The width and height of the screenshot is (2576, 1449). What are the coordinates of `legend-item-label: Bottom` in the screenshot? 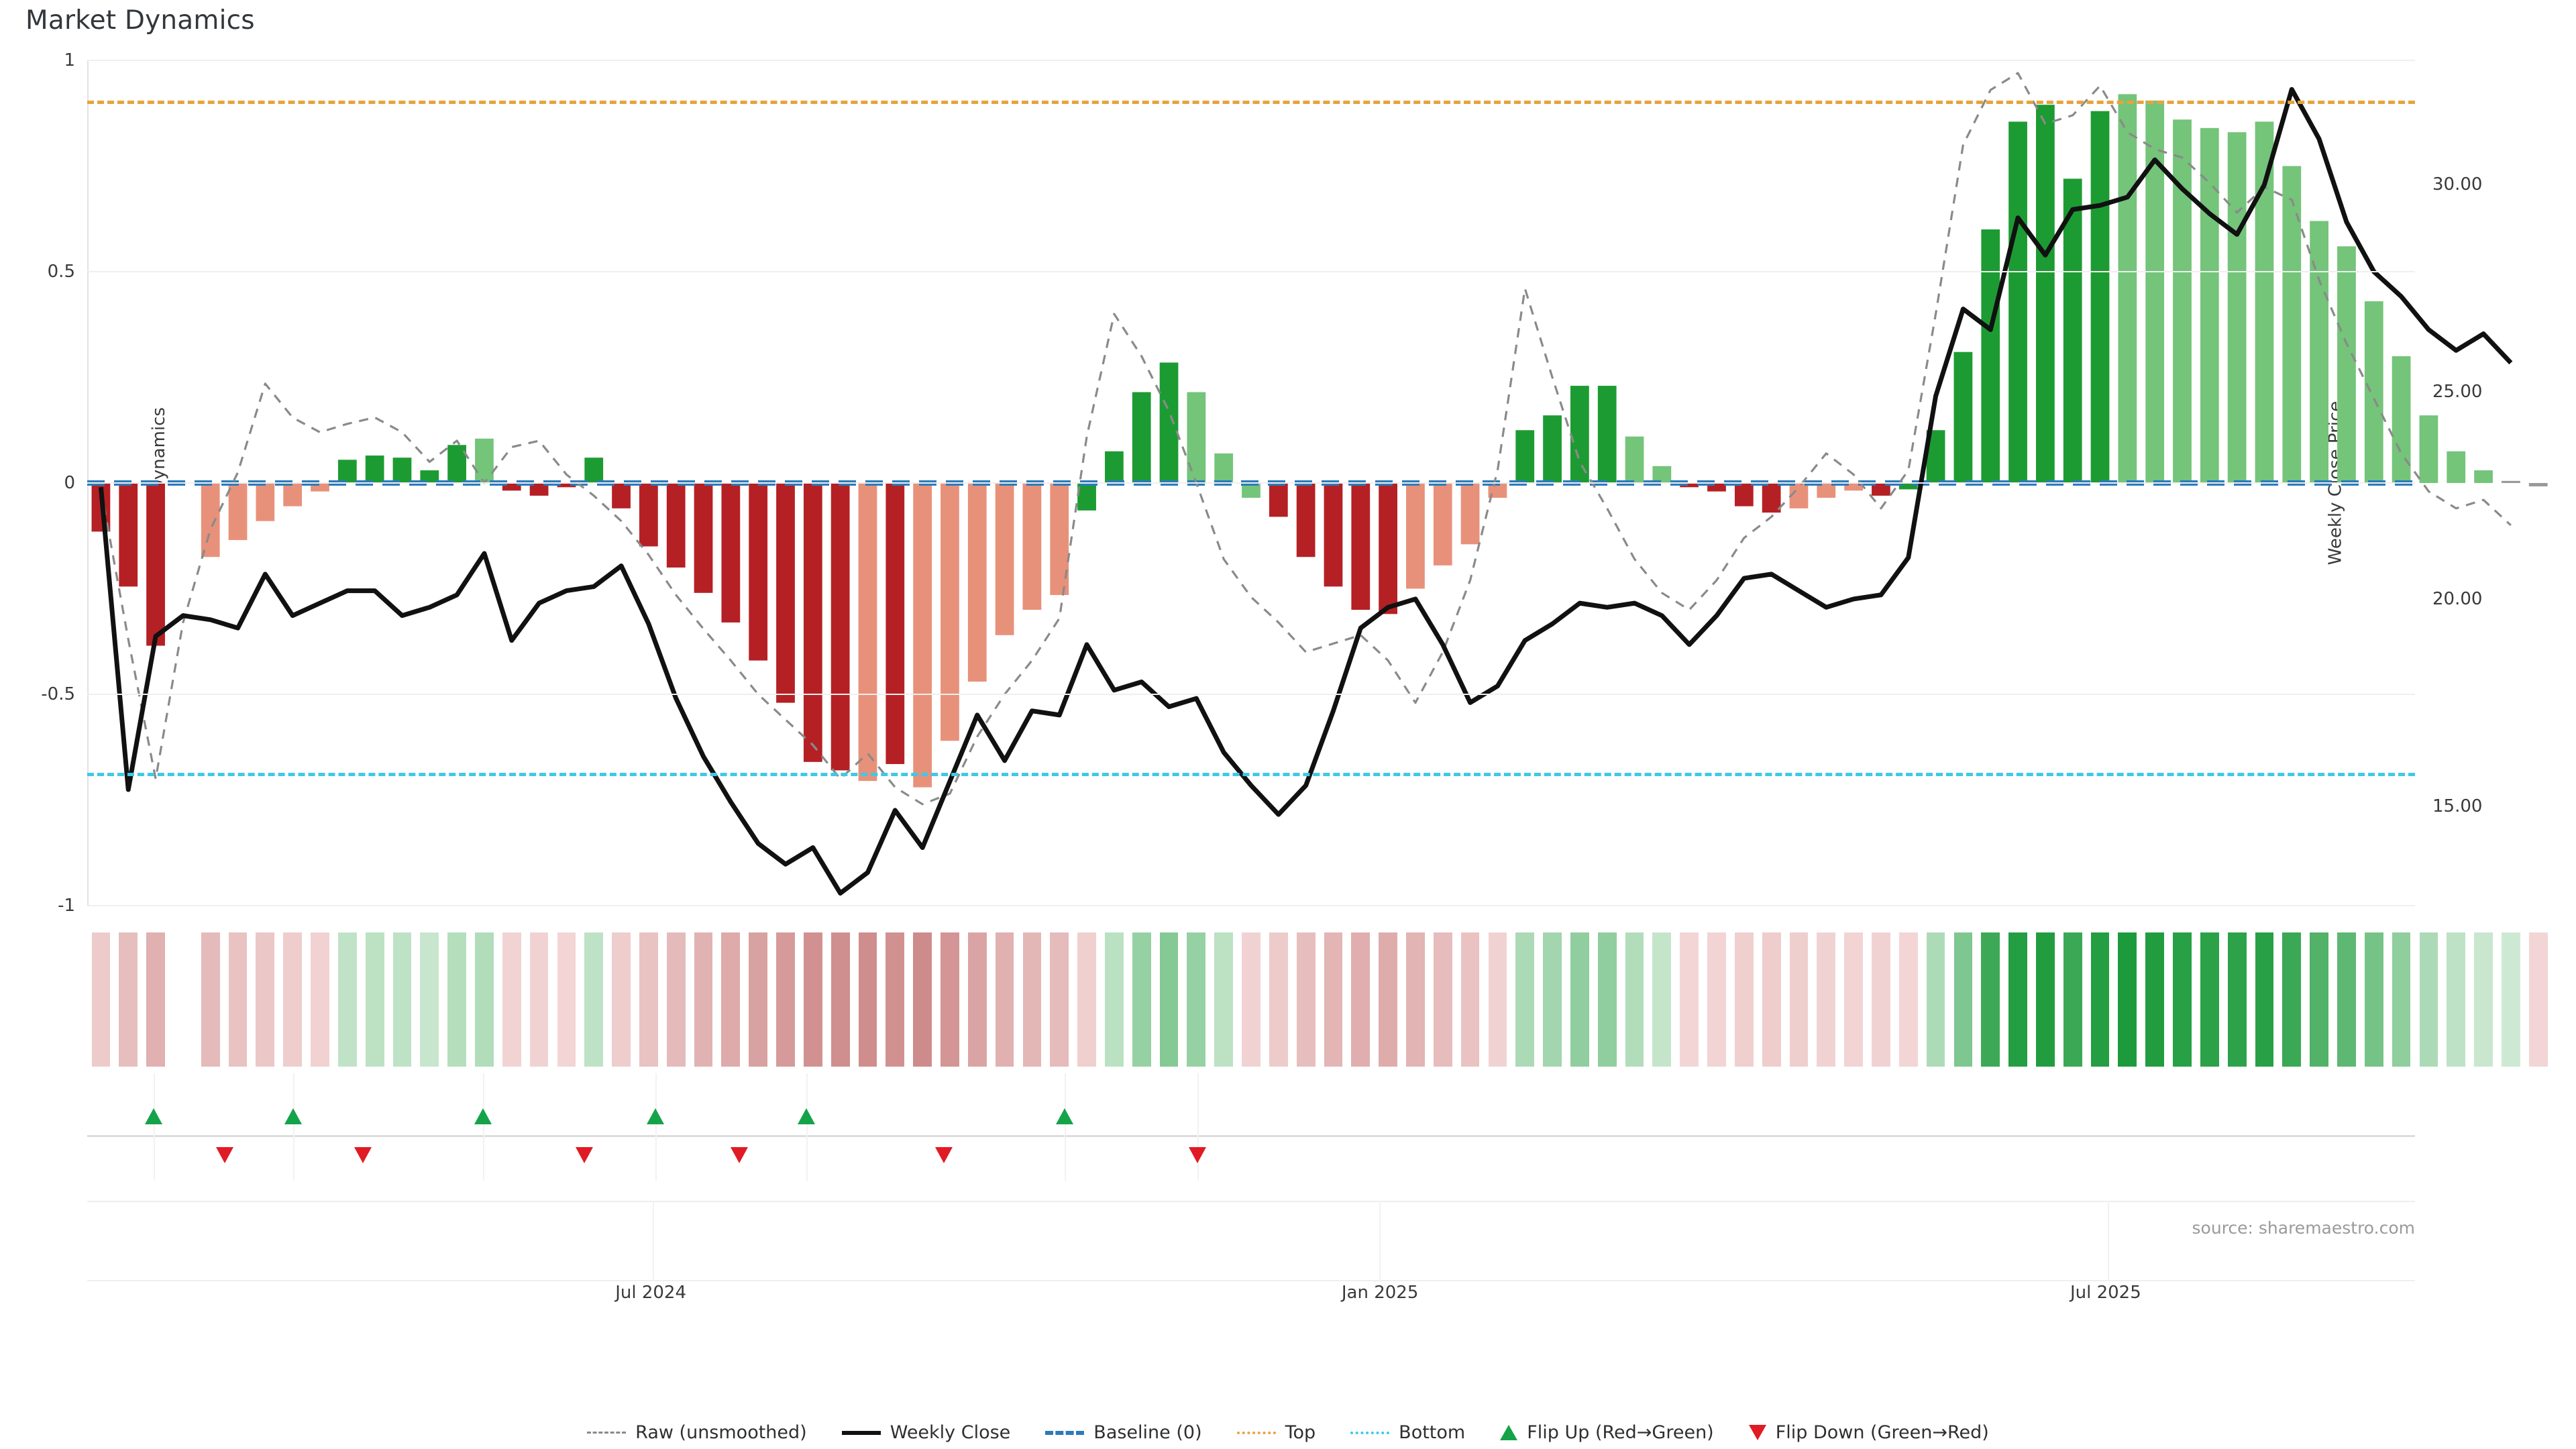 It's located at (1432, 1432).